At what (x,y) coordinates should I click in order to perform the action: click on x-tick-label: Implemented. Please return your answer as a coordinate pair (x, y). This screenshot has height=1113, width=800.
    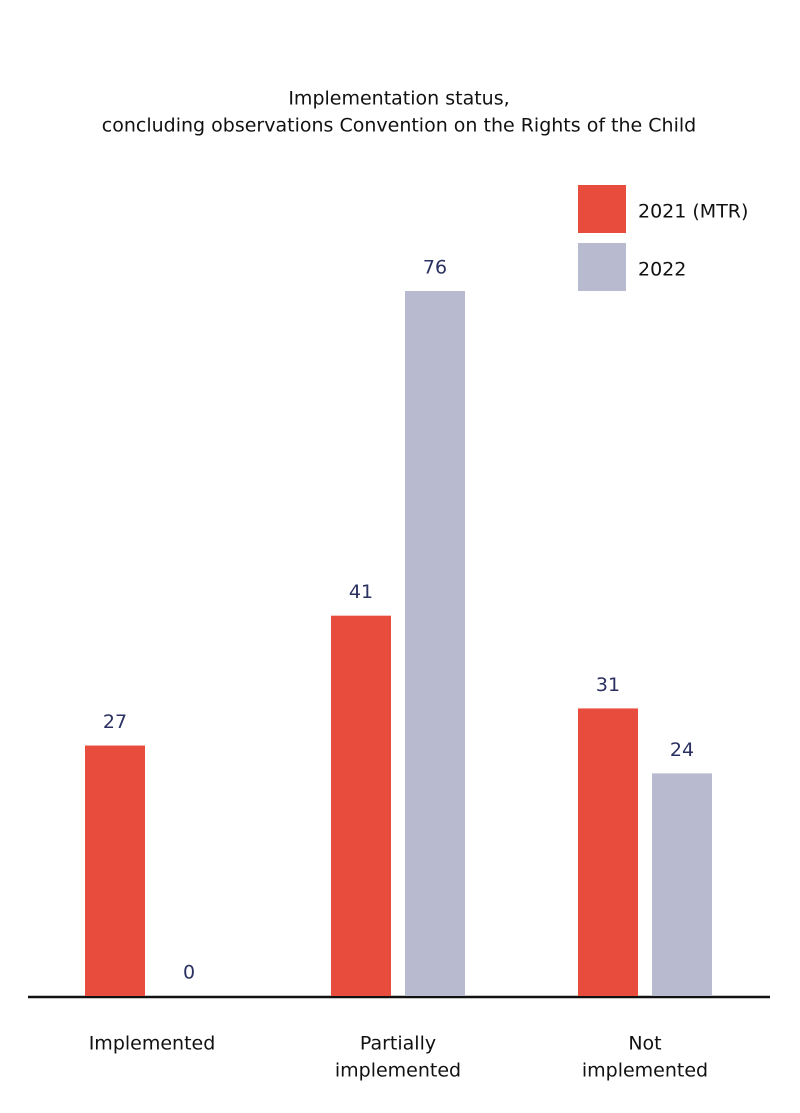
    Looking at the image, I should click on (152, 1044).